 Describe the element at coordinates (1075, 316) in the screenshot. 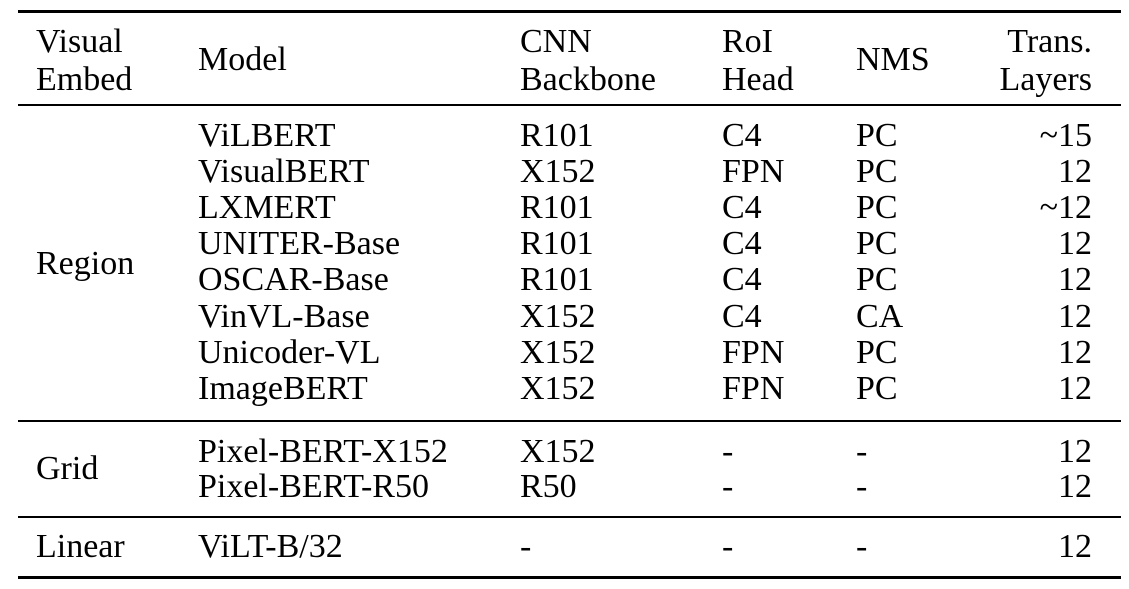

I see `row-vinvl-base-layers: 12` at that location.